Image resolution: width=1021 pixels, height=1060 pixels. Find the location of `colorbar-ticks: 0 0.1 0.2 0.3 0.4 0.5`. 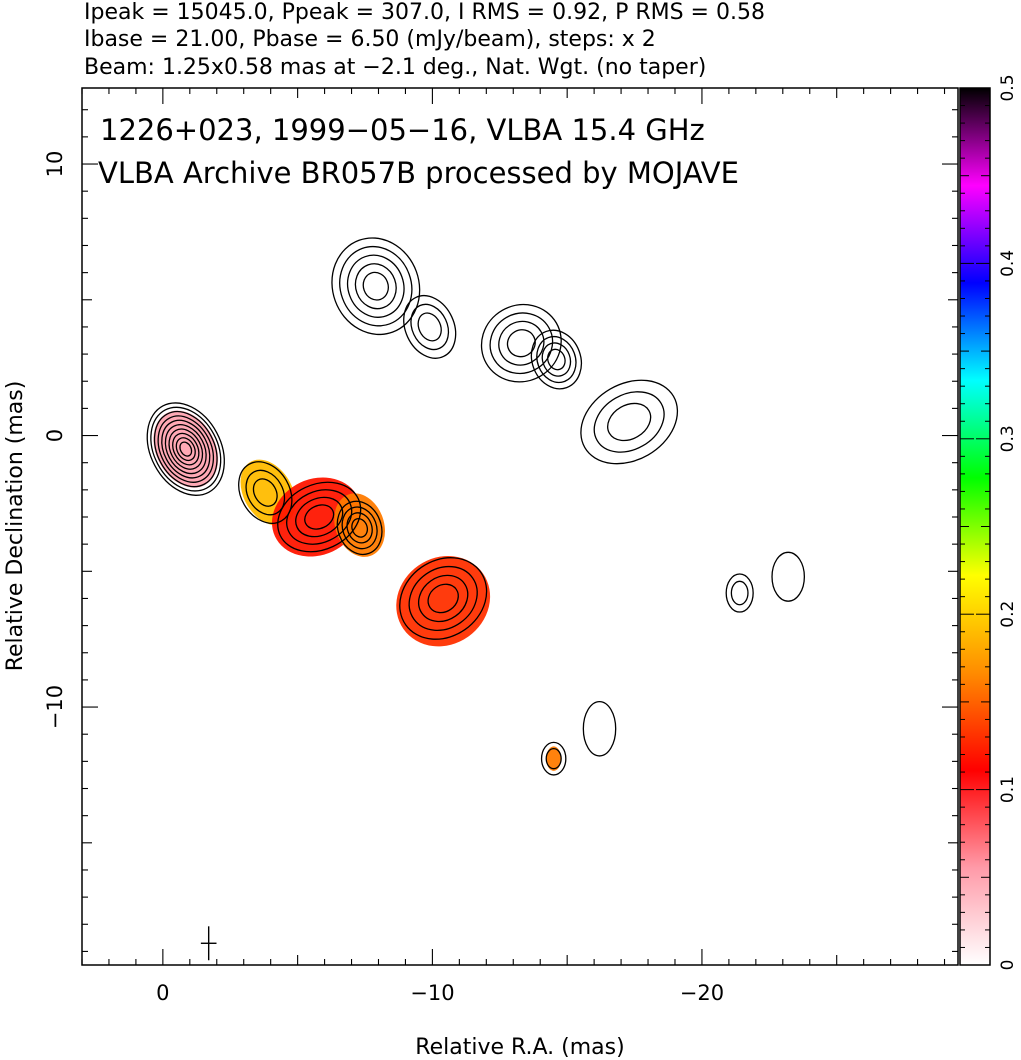

colorbar-ticks: 0 0.1 0.2 0.3 0.4 0.5 is located at coordinates (989, 522).